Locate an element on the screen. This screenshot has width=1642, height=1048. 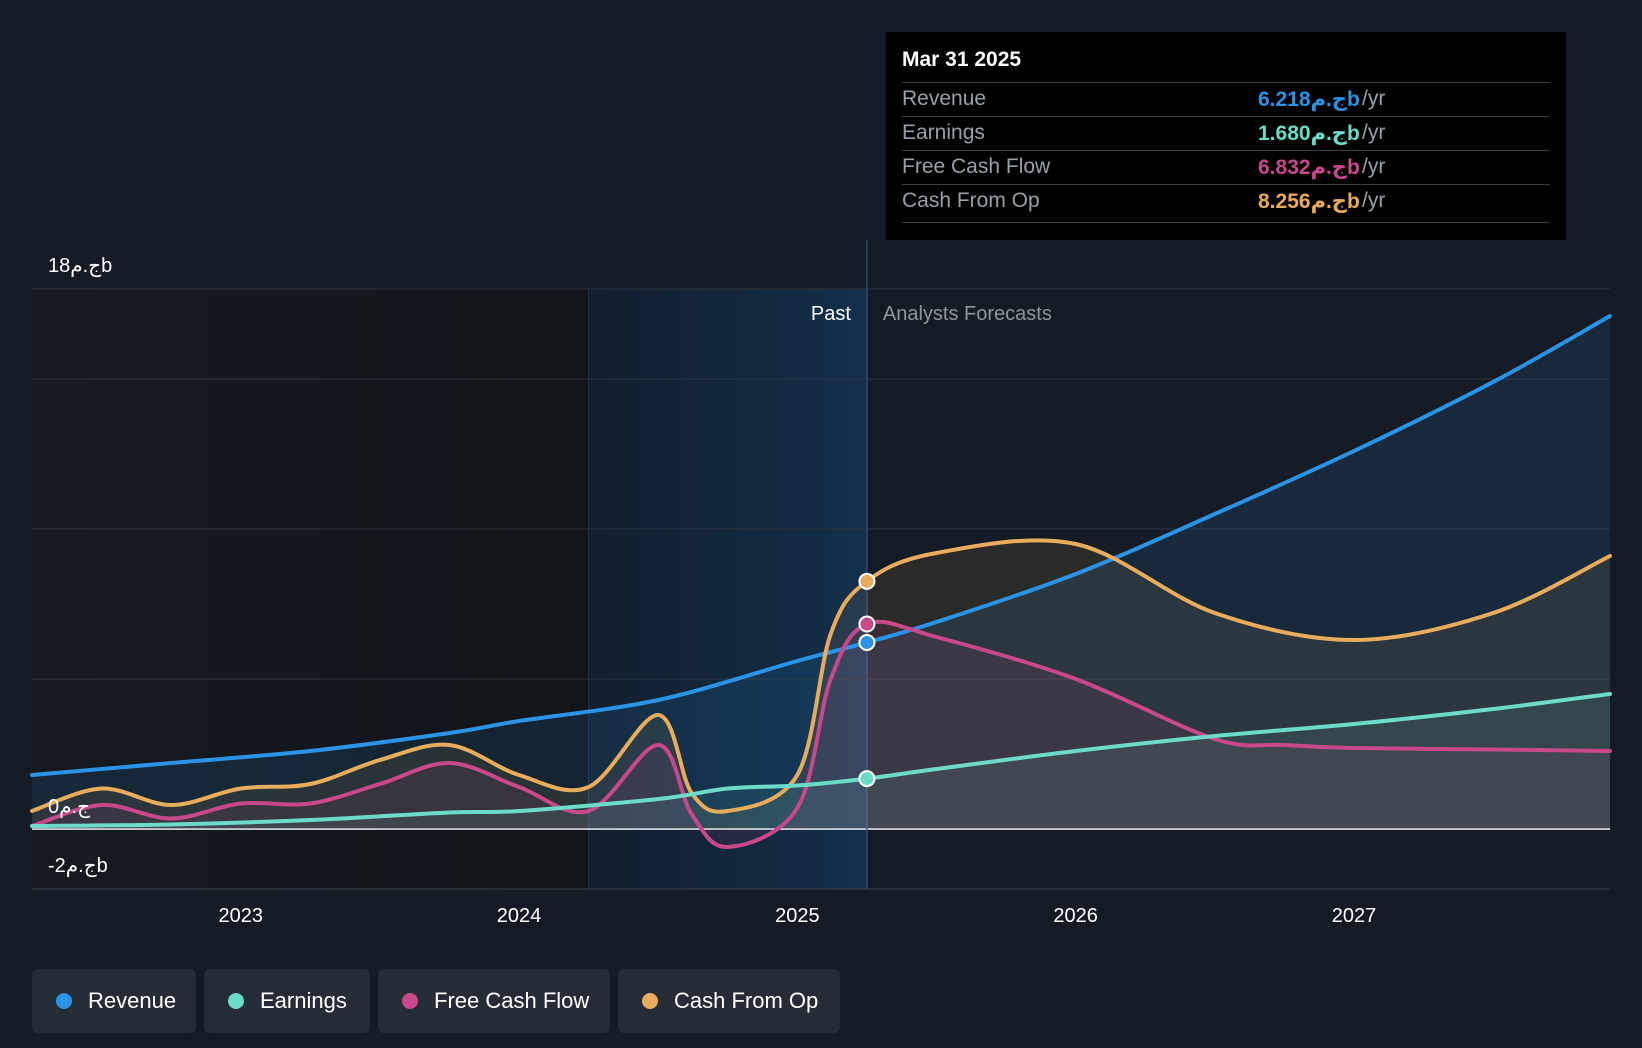
tooltip-label: Revenue is located at coordinates (944, 98).